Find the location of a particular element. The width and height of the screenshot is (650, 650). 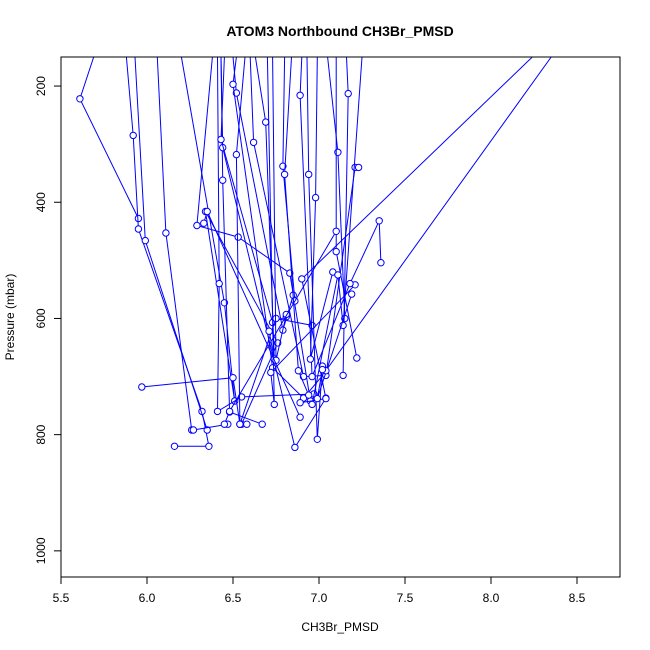

x-tick-label: 7.5 is located at coordinates (405, 598).